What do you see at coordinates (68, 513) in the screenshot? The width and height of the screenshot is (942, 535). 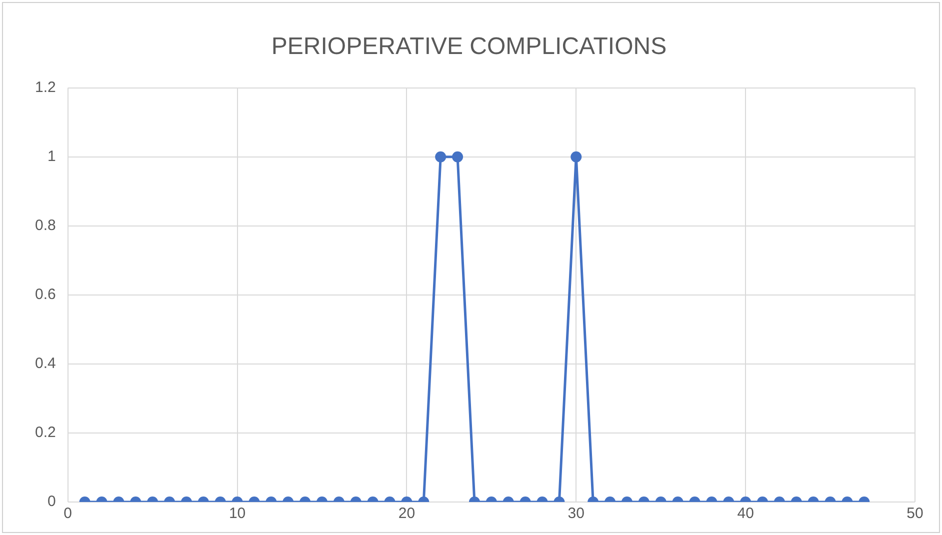 I see `x-tick-label: 0` at bounding box center [68, 513].